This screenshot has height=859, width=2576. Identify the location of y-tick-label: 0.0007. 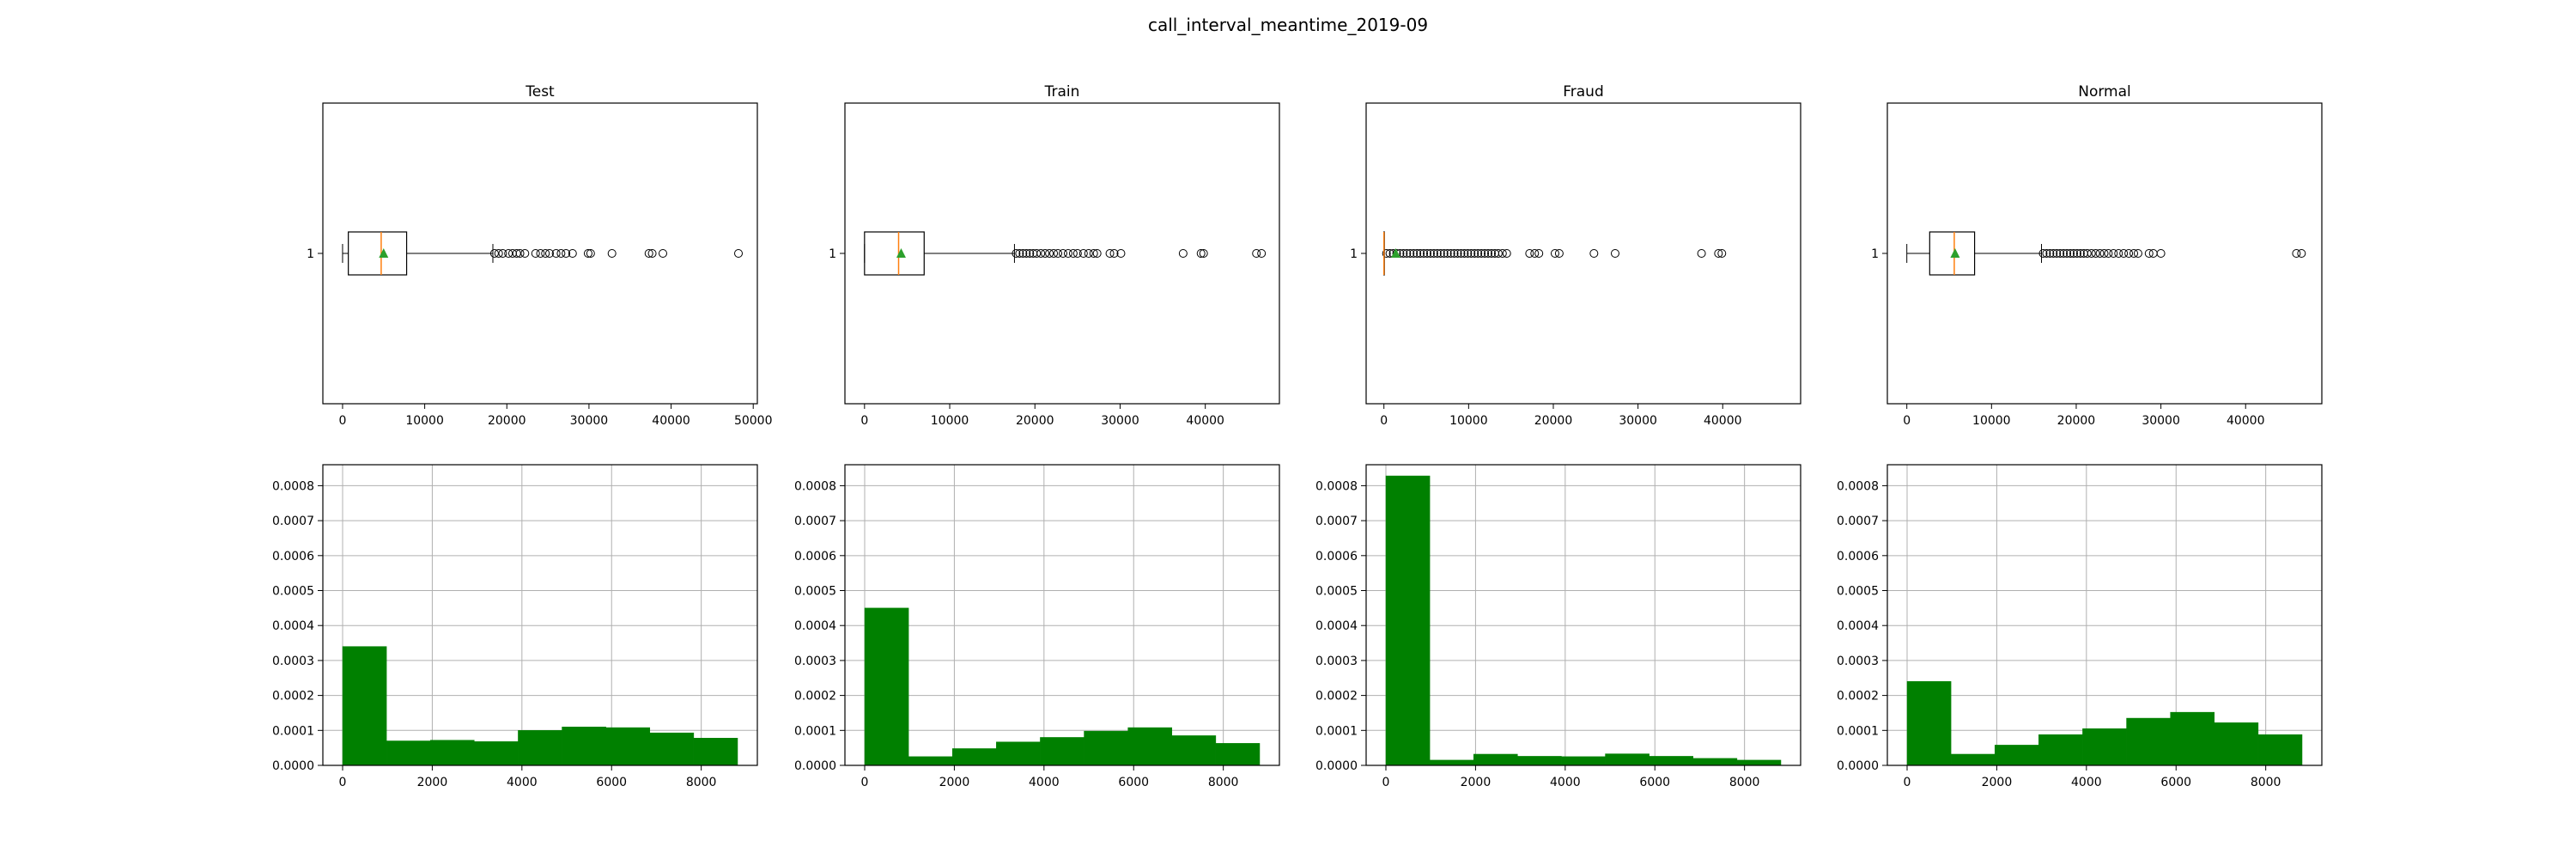
(815, 521).